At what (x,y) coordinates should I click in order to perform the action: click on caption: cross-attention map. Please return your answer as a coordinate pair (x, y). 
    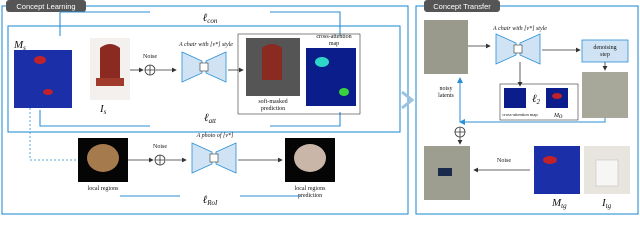
    Looking at the image, I should click on (520, 114).